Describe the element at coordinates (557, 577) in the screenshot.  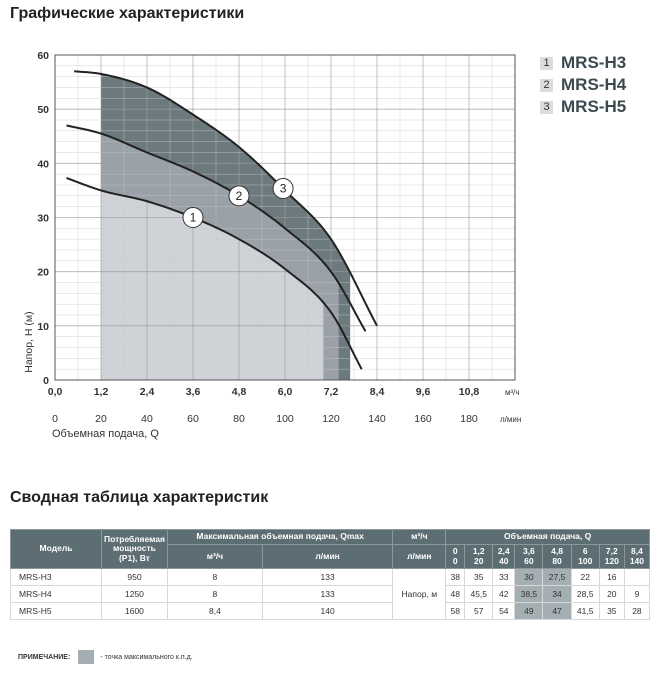
I see `cell-value-highlight: 27,5` at that location.